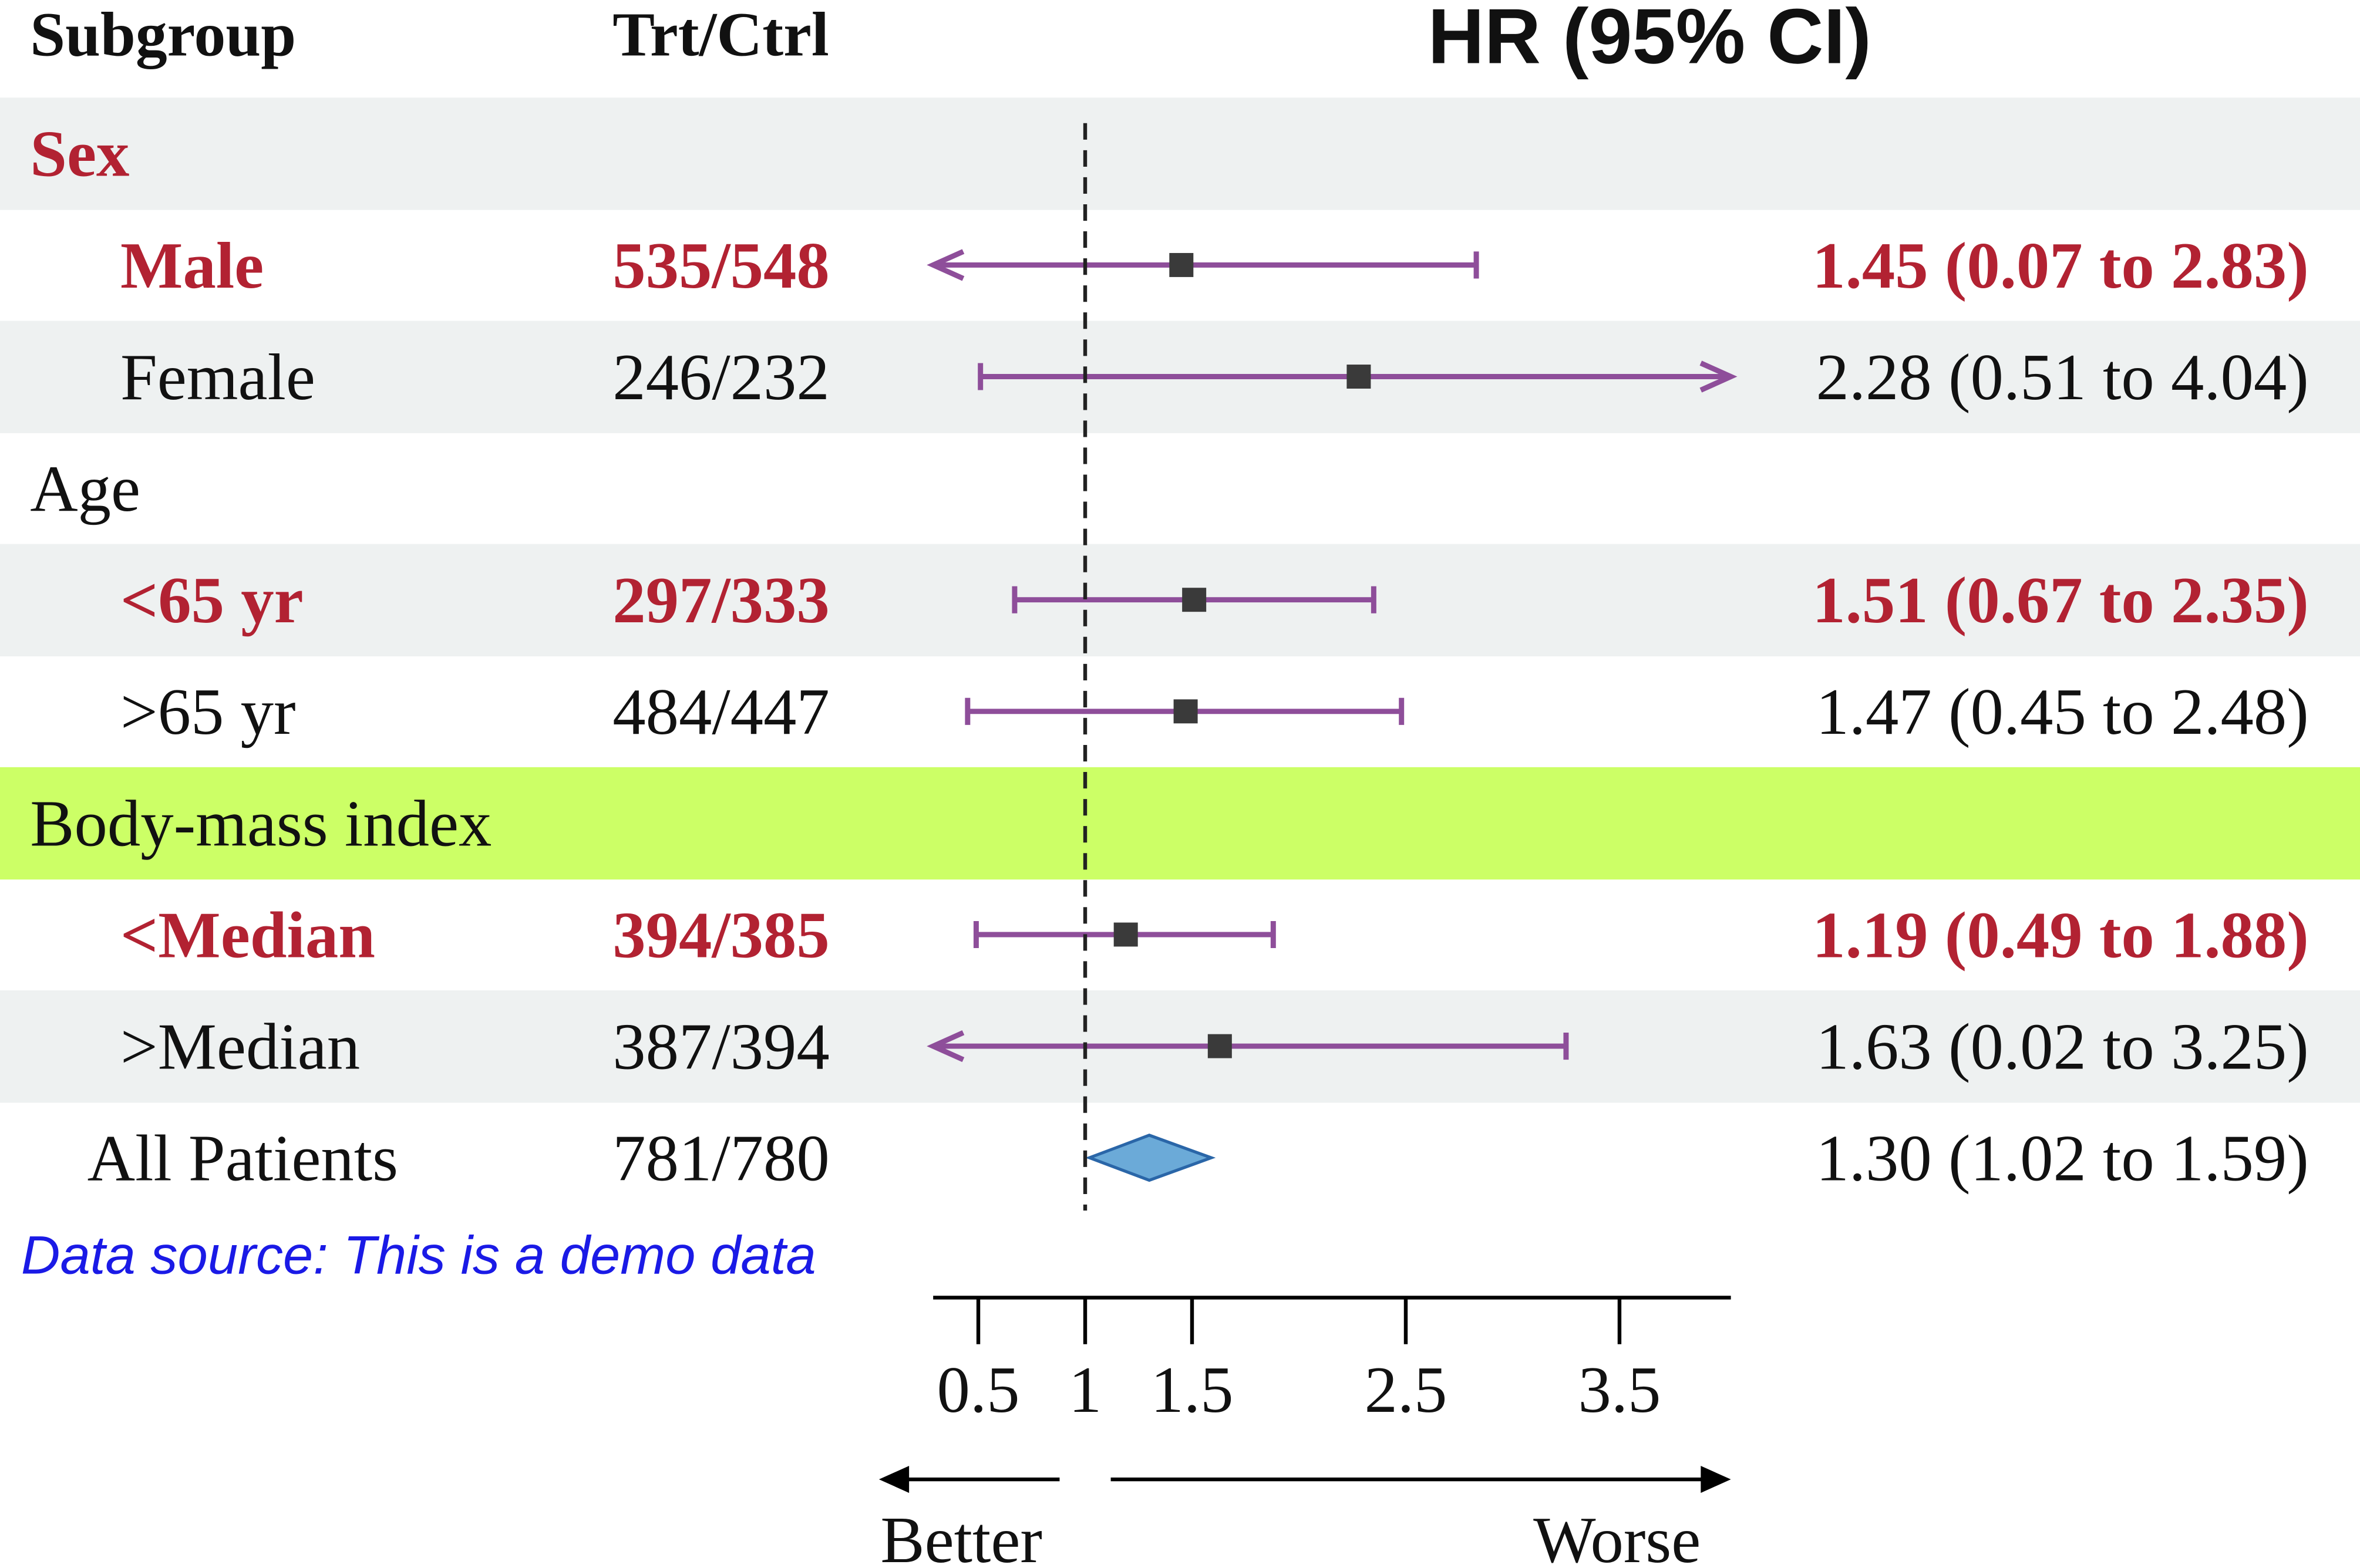 This screenshot has height=1568, width=2360. I want to click on hr-ci-text: 1.30 (1.02 to 1.59), so click(2062, 1158).